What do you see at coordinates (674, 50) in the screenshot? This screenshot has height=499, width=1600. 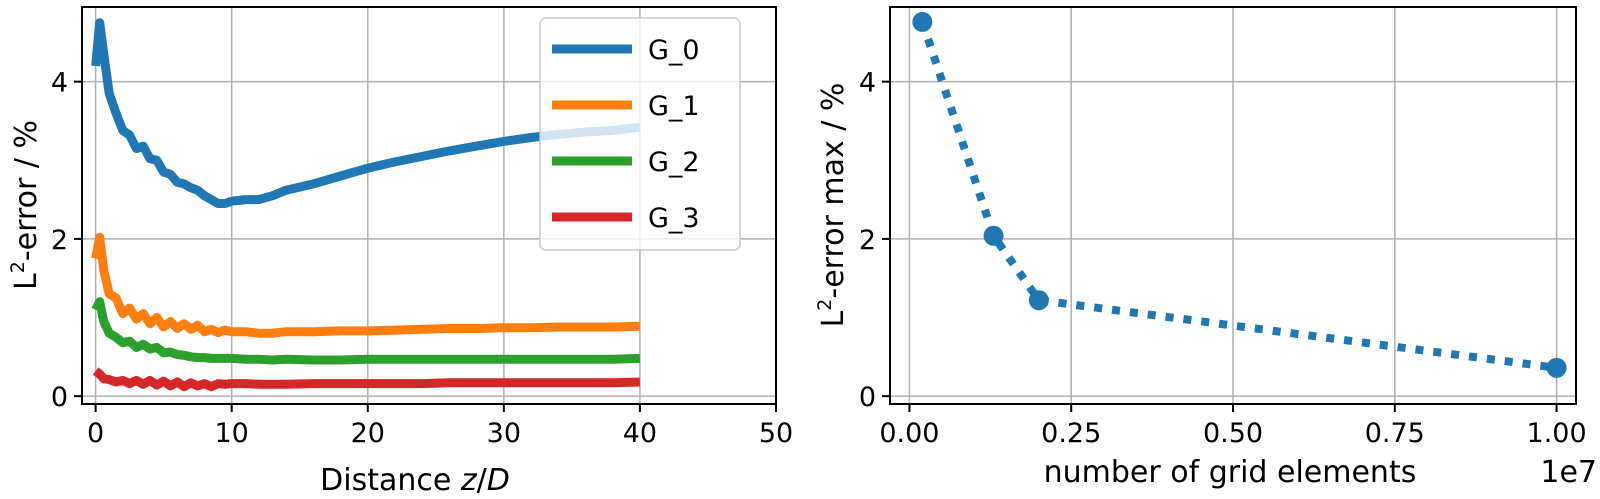 I see `legend-label: G_0` at bounding box center [674, 50].